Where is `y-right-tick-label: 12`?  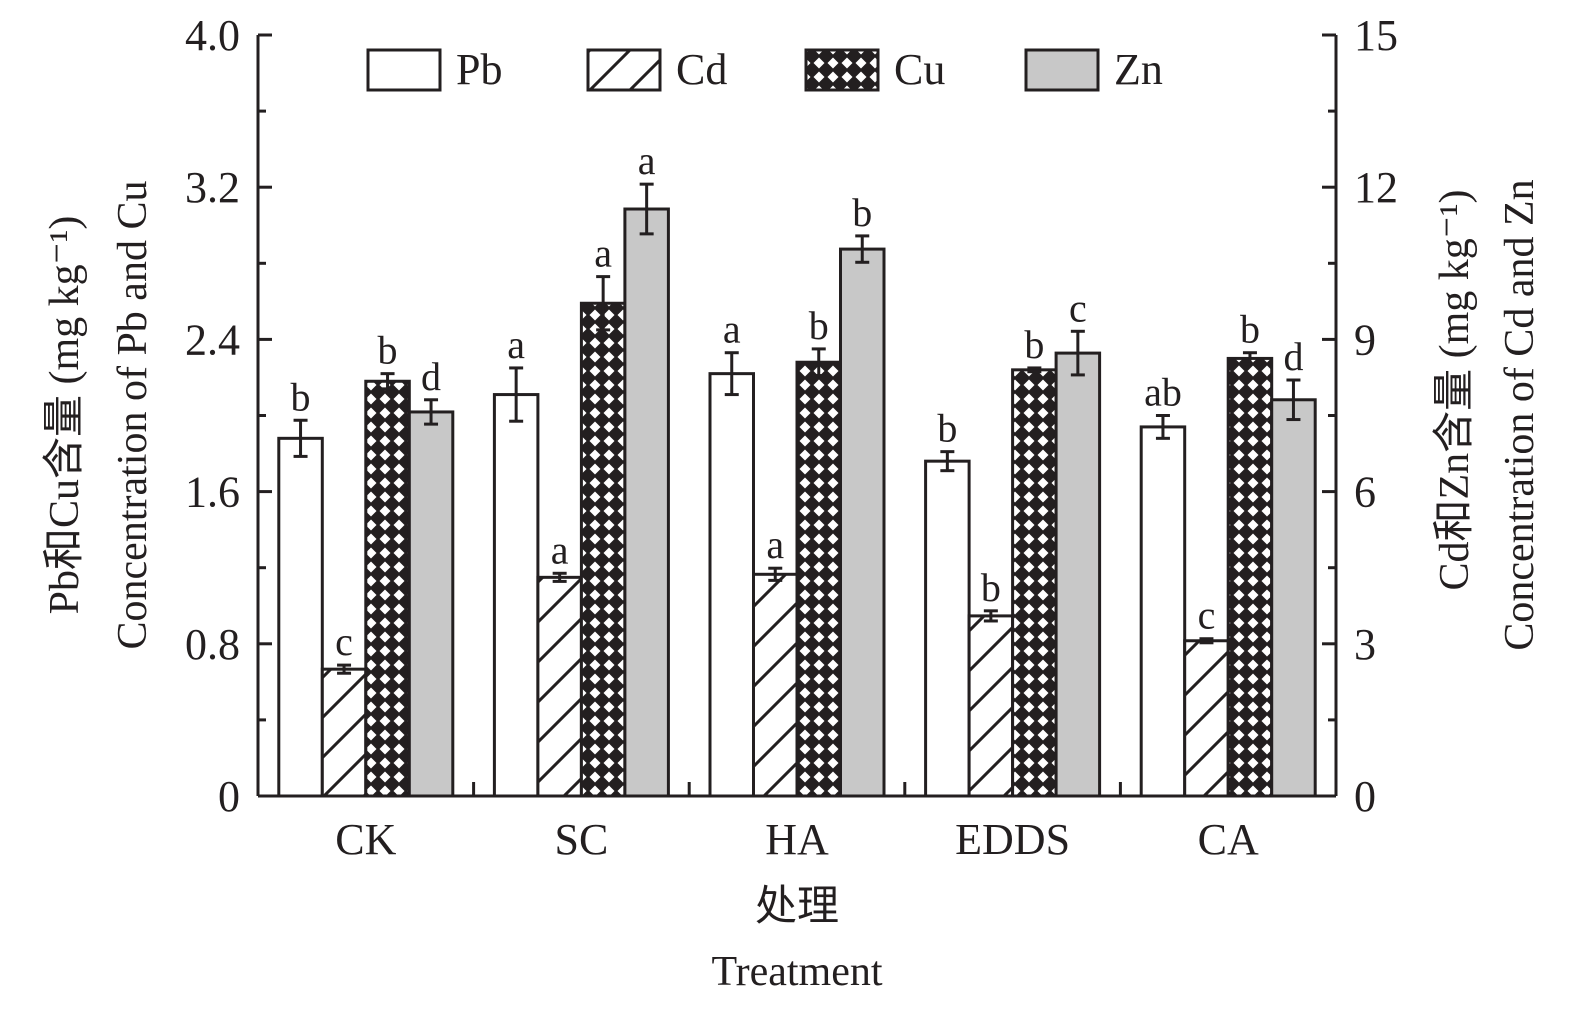
y-right-tick-label: 12 is located at coordinates (1376, 187).